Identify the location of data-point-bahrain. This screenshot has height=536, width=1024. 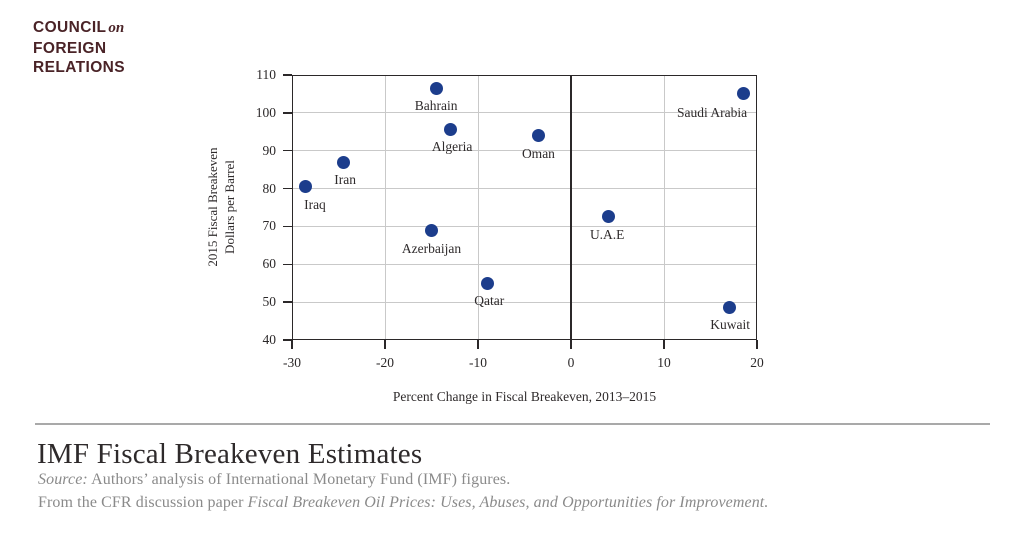
(436, 88).